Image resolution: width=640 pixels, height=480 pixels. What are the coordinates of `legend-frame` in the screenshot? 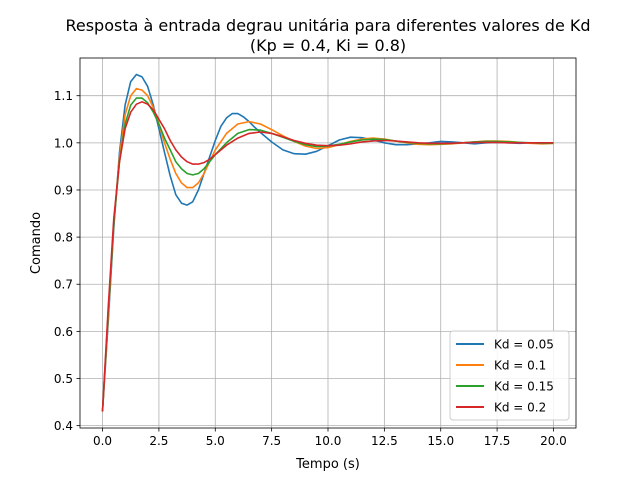 It's located at (509, 375).